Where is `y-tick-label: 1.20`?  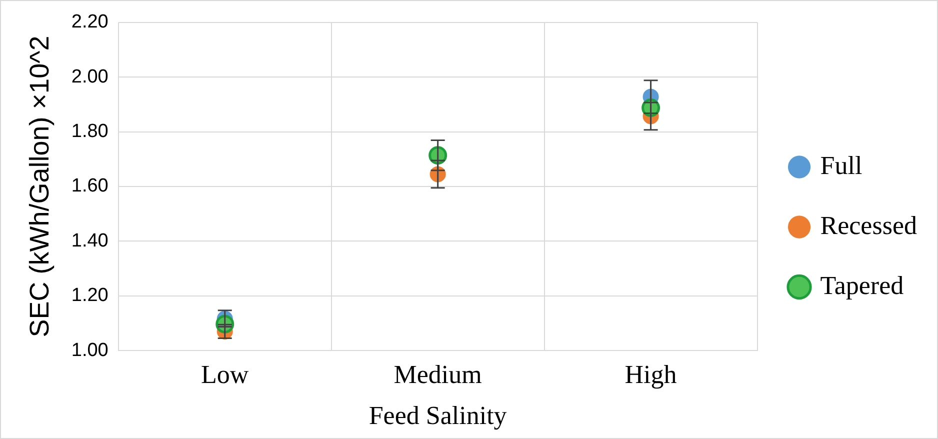
y-tick-label: 1.20 is located at coordinates (89, 295).